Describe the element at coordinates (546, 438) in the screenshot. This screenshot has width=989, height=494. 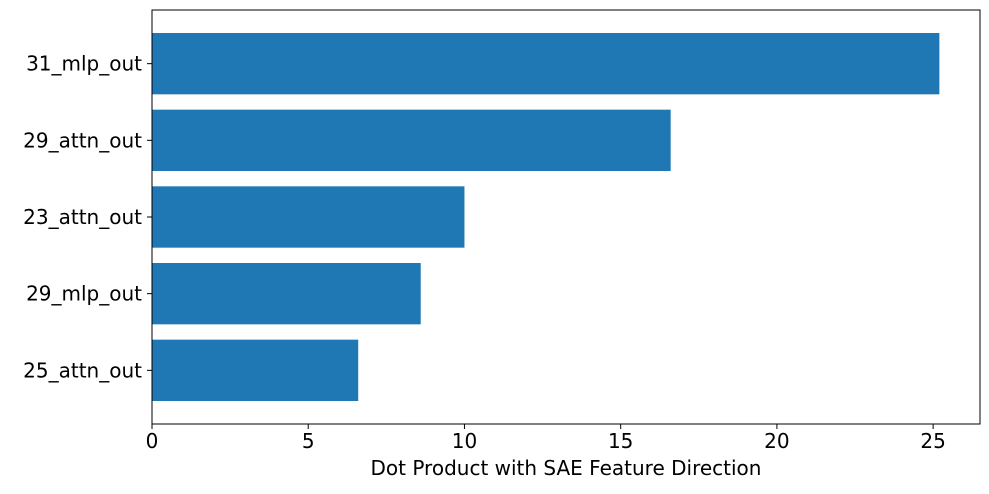
I see `x-axis-ticks: 0 5 10 15 20 25` at that location.